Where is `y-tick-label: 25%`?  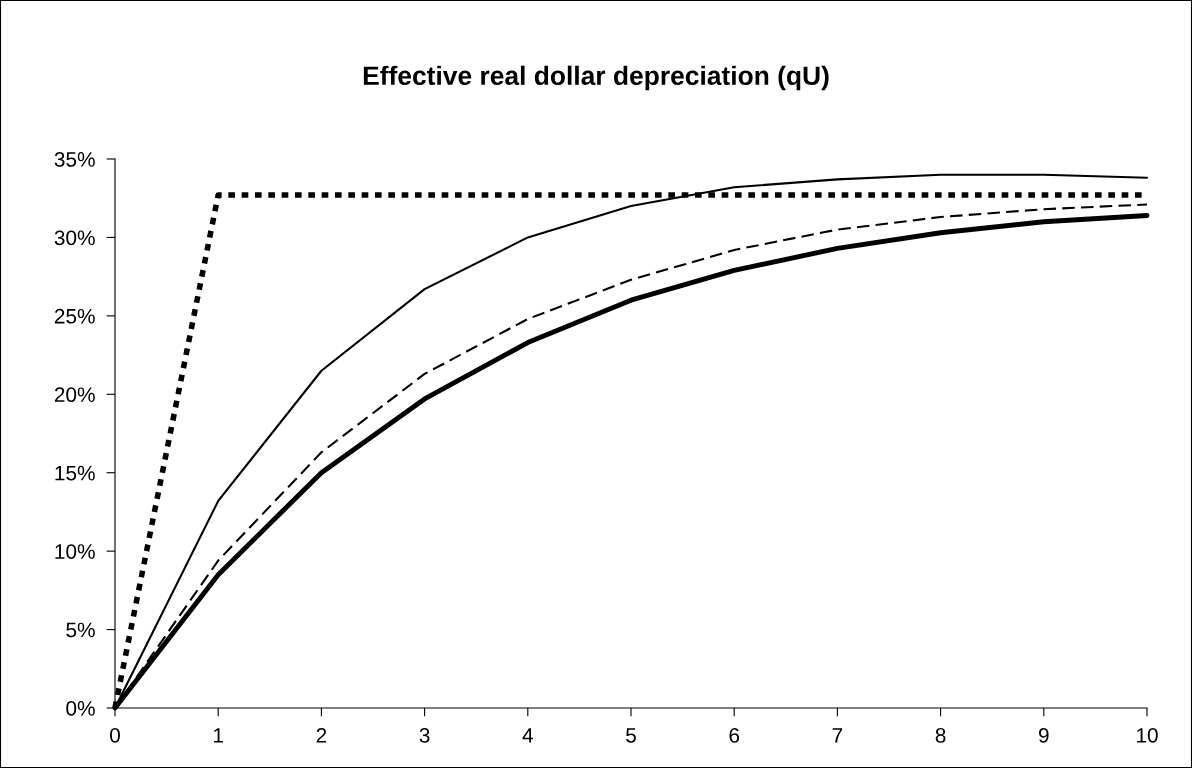
y-tick-label: 25% is located at coordinates (74, 316).